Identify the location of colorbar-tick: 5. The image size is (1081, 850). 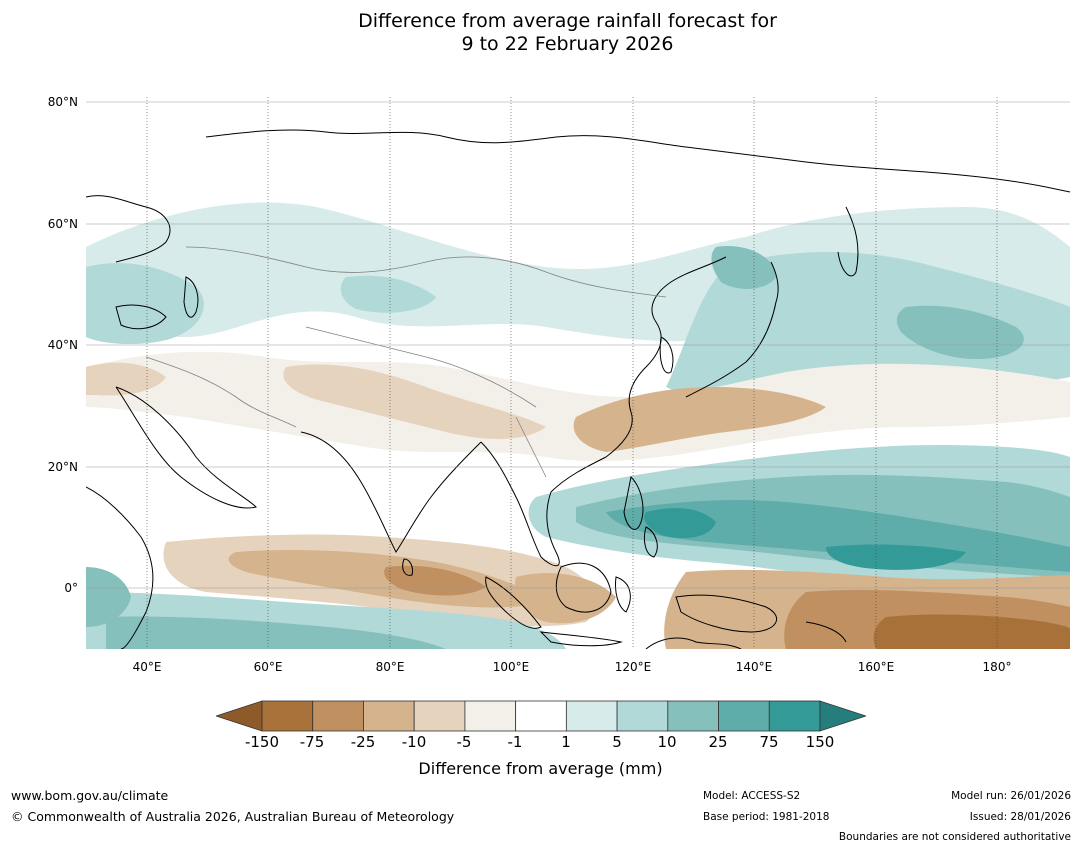
(617, 742).